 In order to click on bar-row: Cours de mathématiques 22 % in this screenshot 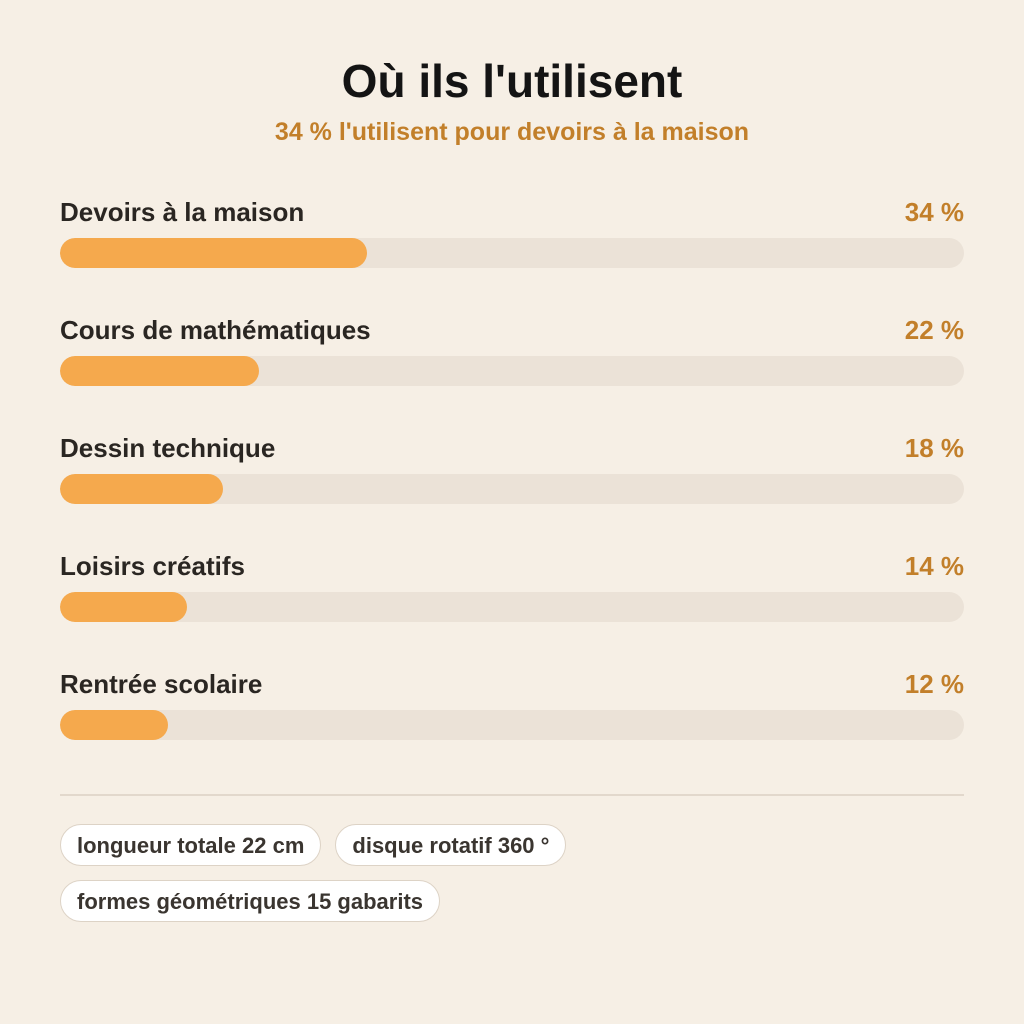, I will do `click(512, 350)`.